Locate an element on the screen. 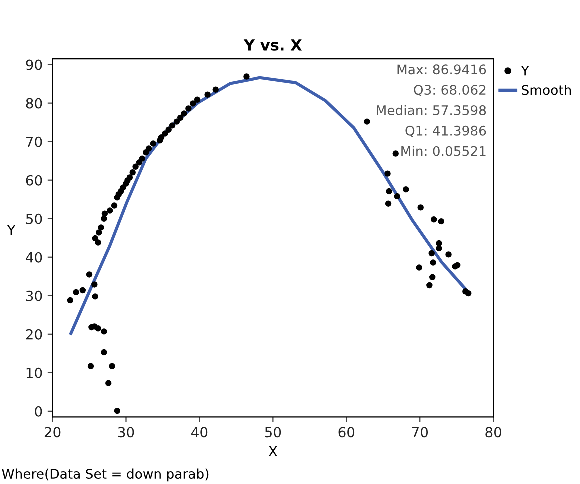 The height and width of the screenshot is (484, 580). y-tick-label: 20 is located at coordinates (34, 334).